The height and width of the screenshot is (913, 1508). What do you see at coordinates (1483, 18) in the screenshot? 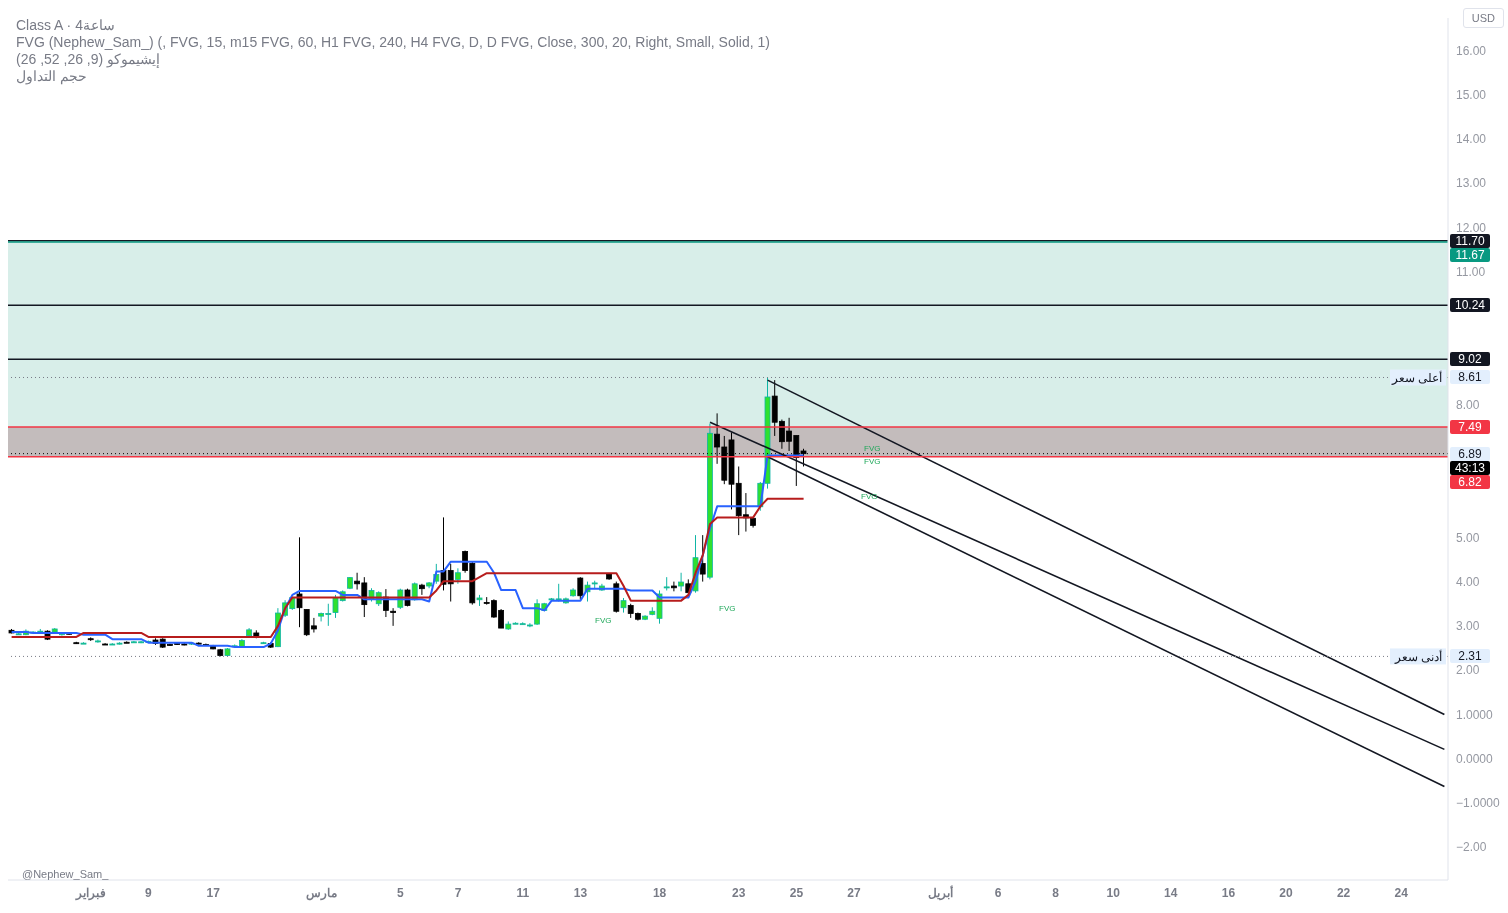
I see `text: USD` at bounding box center [1483, 18].